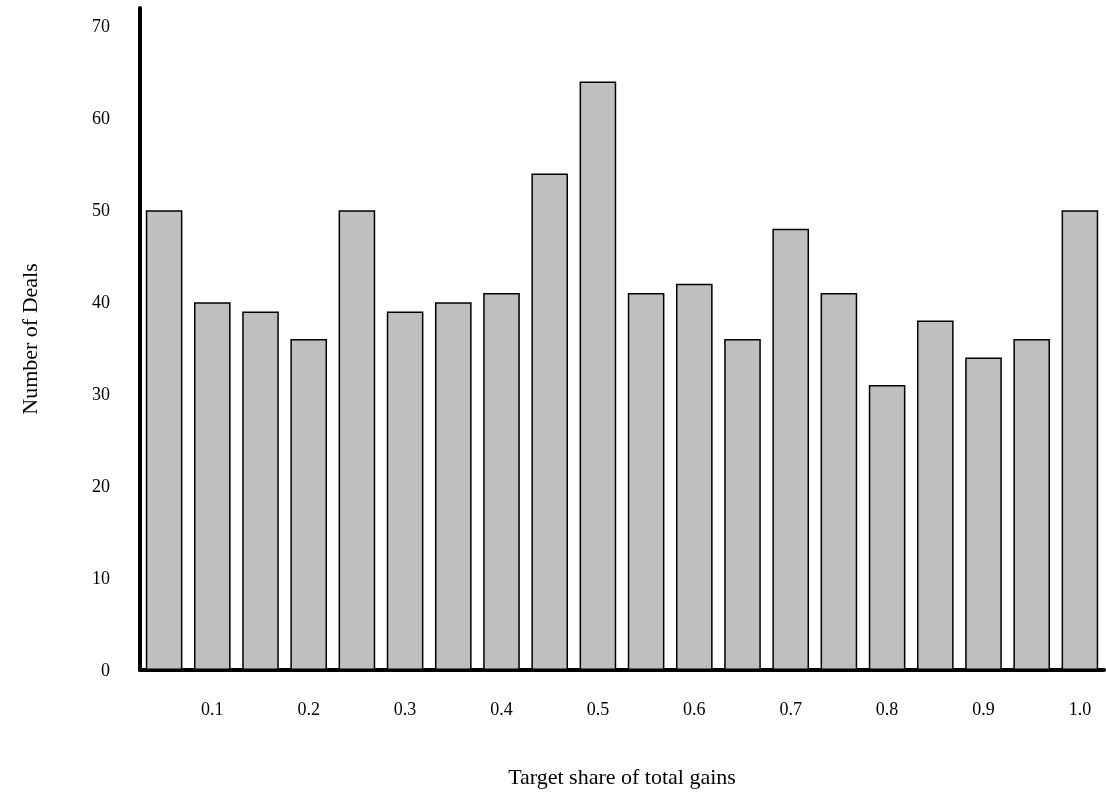 Image resolution: width=1106 pixels, height=796 pixels. Describe the element at coordinates (983, 709) in the screenshot. I see `x-tick-label: 0.9` at that location.